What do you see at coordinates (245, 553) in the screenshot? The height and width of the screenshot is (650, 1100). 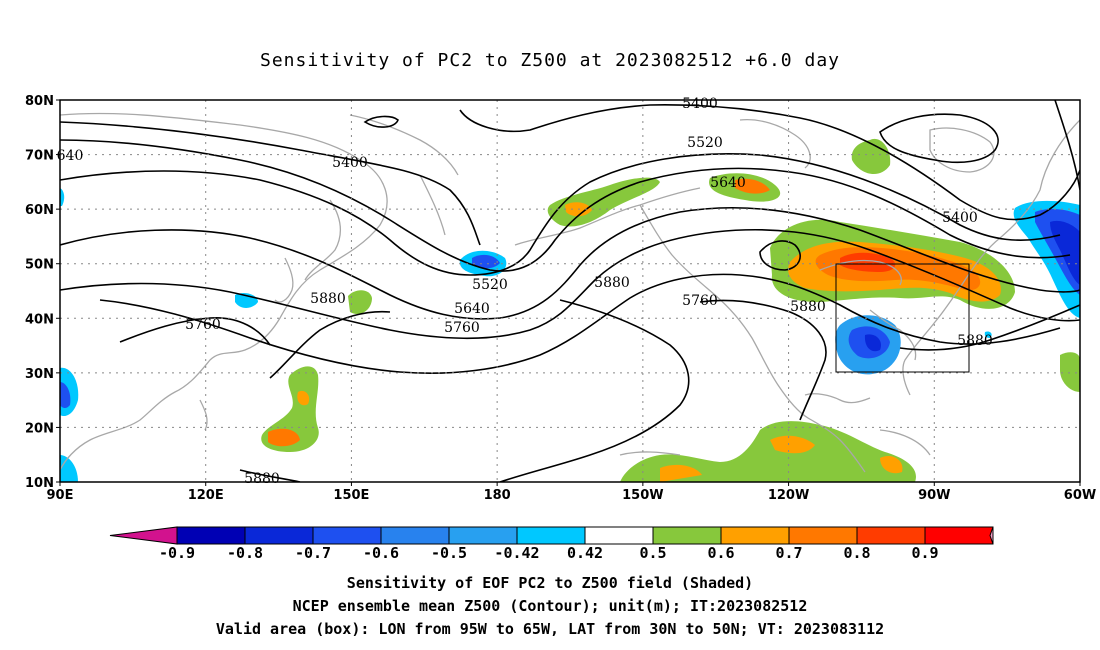 I see `colorbar-label: -0.8` at bounding box center [245, 553].